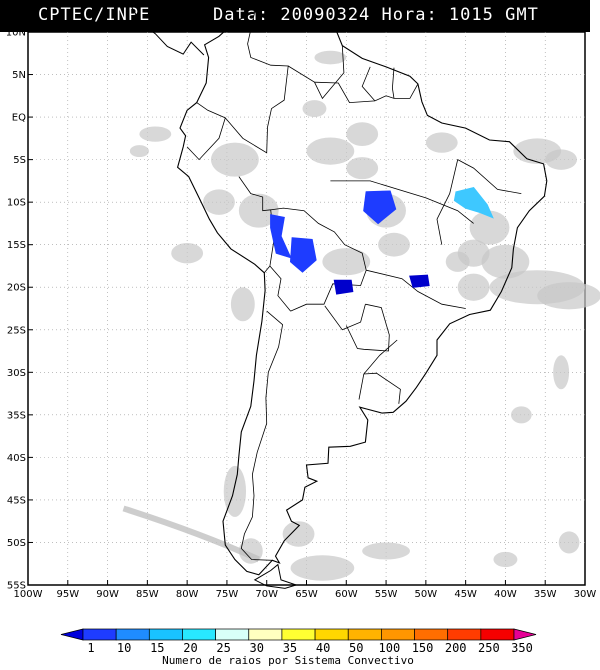  Describe the element at coordinates (28, 594) in the screenshot. I see `longitude-label: 100W` at that location.